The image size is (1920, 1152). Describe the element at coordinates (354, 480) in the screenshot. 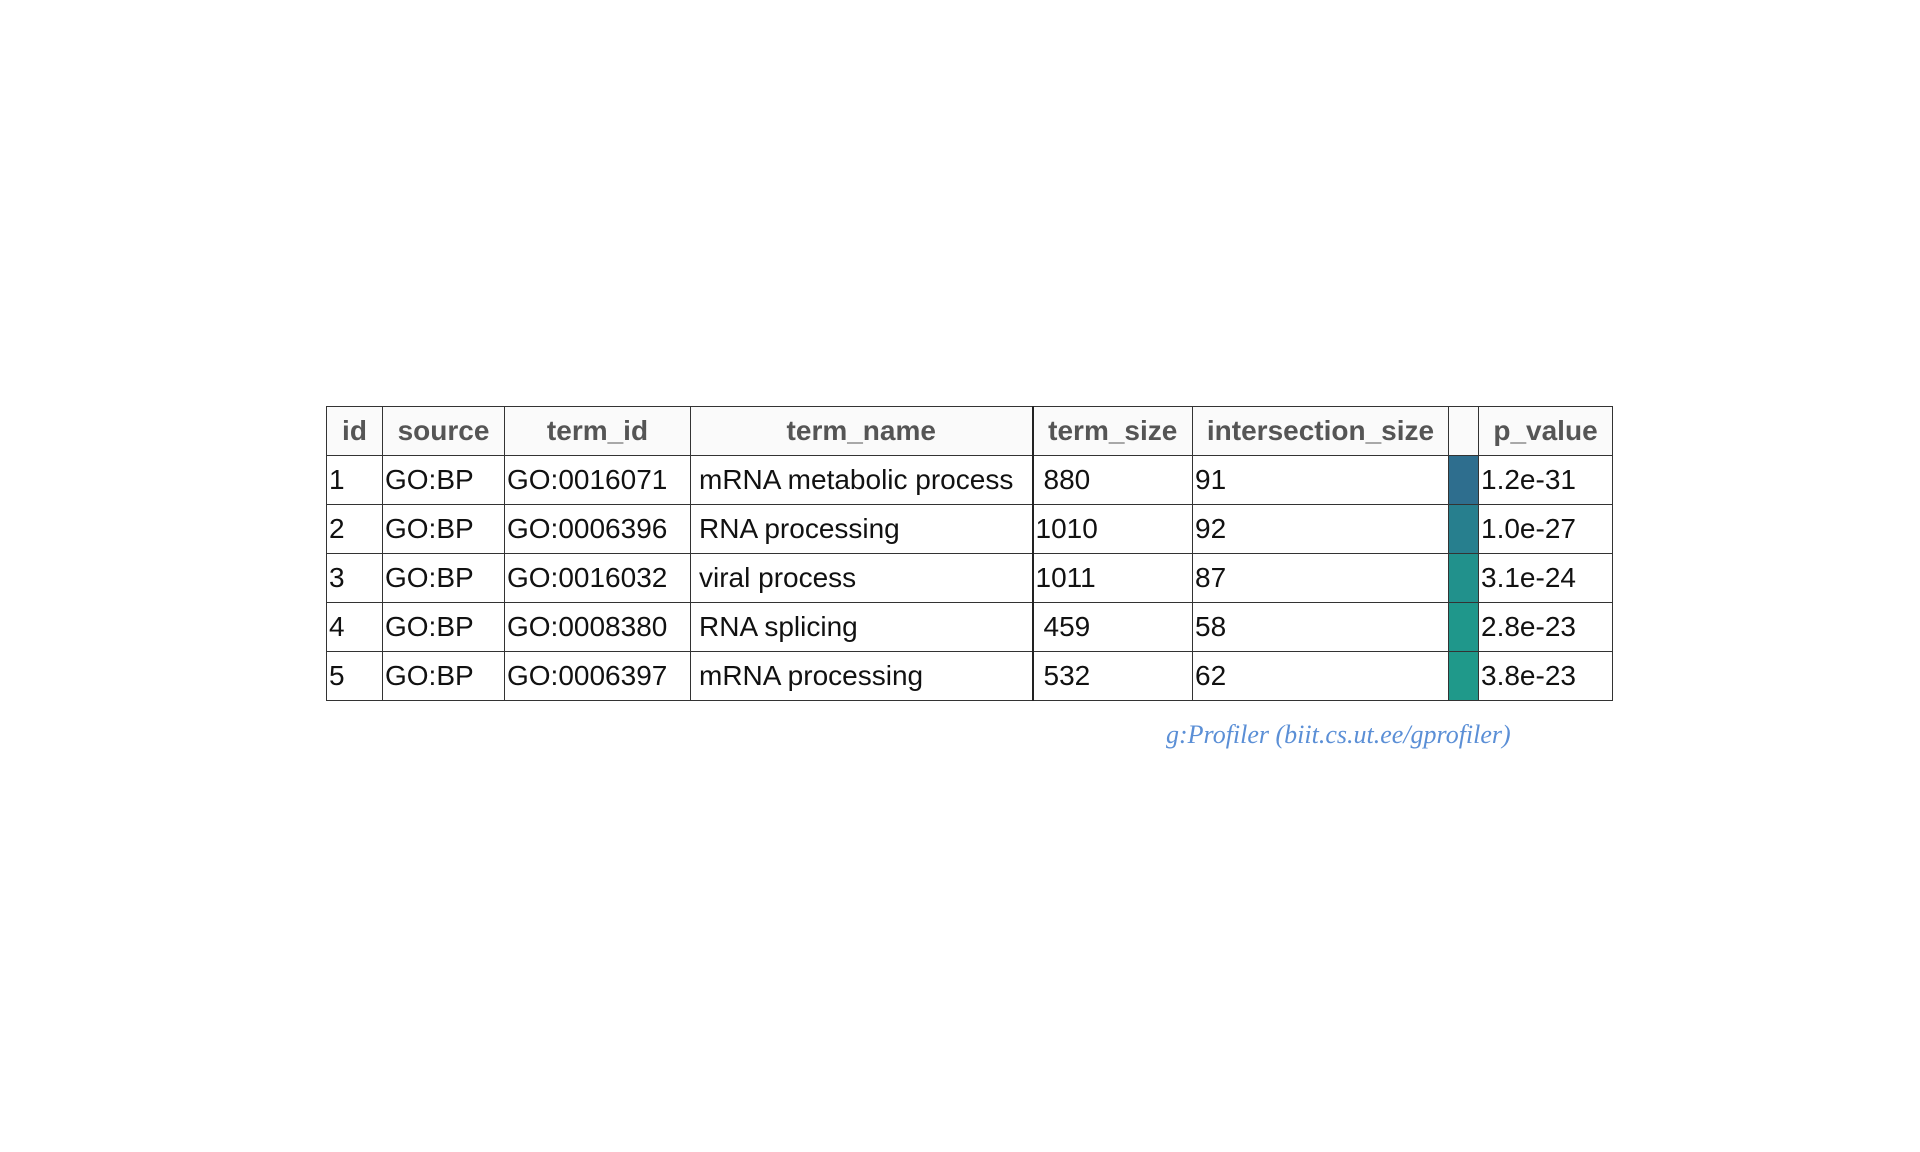

I see `cell-id: 1` at that location.